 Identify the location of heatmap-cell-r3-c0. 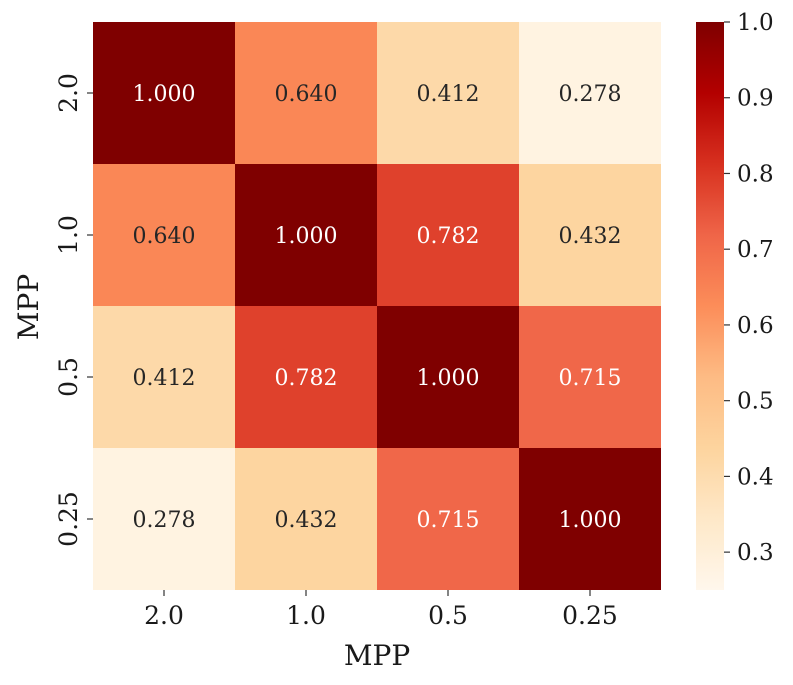
(164, 519).